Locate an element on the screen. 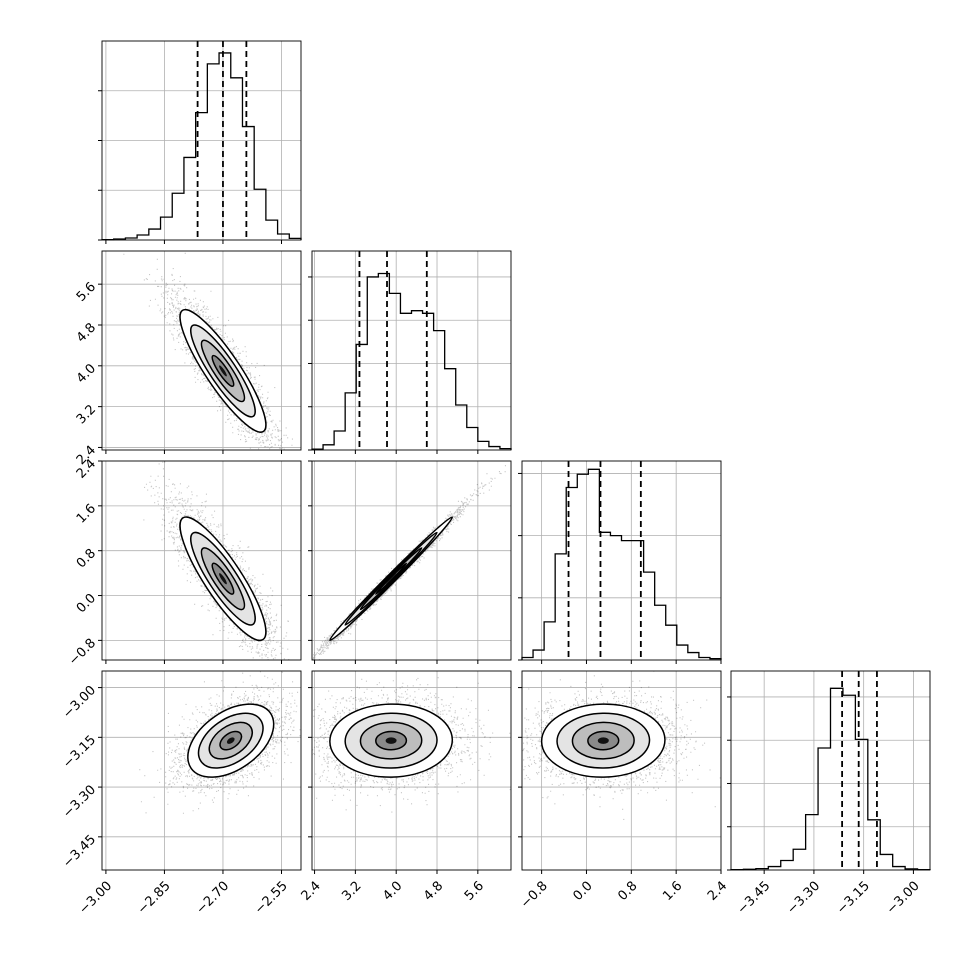 The image size is (970, 970). y-tick-label: −3.00 is located at coordinates (79, 702).